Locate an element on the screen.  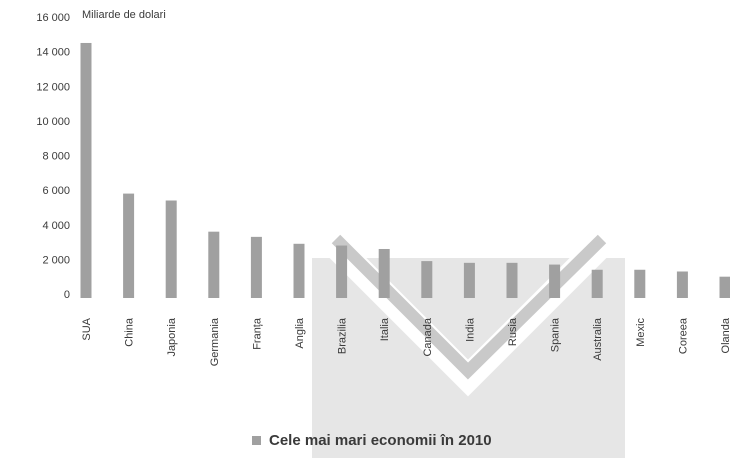
y-tick-label: 14 000 is located at coordinates (53, 53).